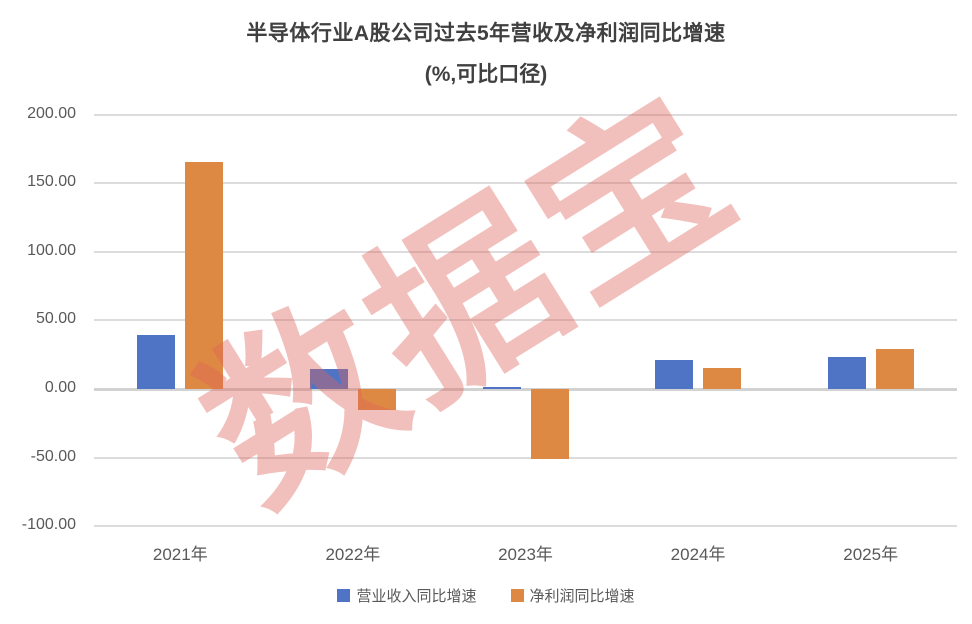 The width and height of the screenshot is (972, 624). What do you see at coordinates (204, 275) in the screenshot?
I see `bar-profit-2021年` at bounding box center [204, 275].